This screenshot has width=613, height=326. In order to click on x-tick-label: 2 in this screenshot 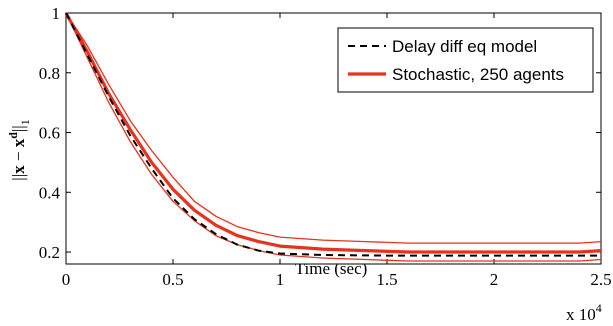, I will do `click(494, 279)`.